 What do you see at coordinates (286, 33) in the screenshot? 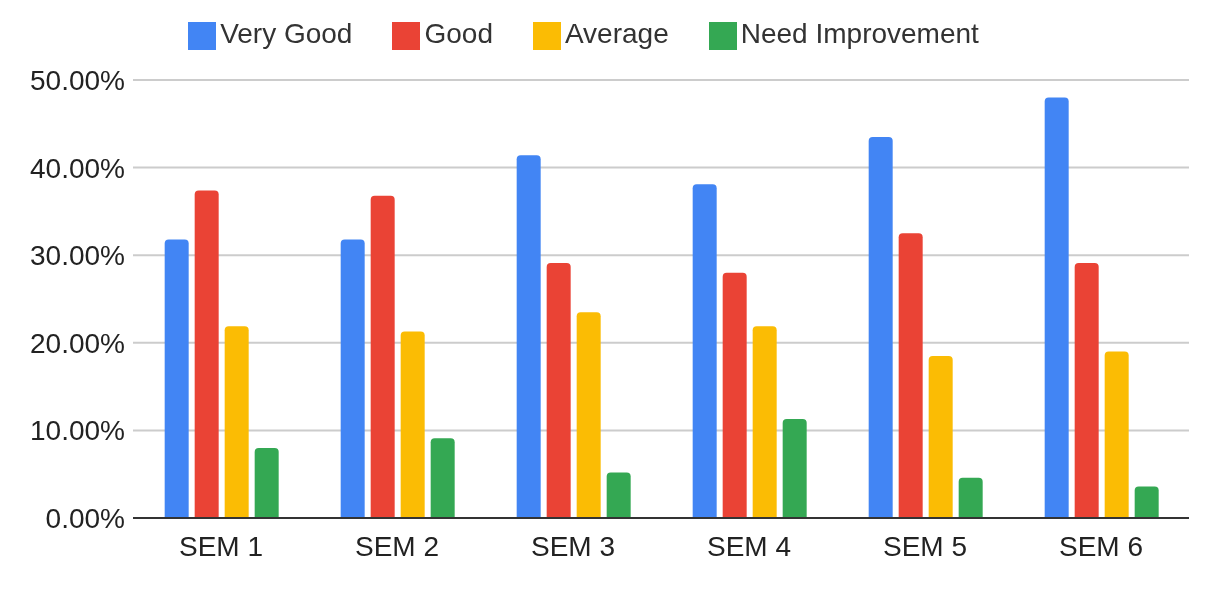
I see `legend-label: Very Good` at bounding box center [286, 33].